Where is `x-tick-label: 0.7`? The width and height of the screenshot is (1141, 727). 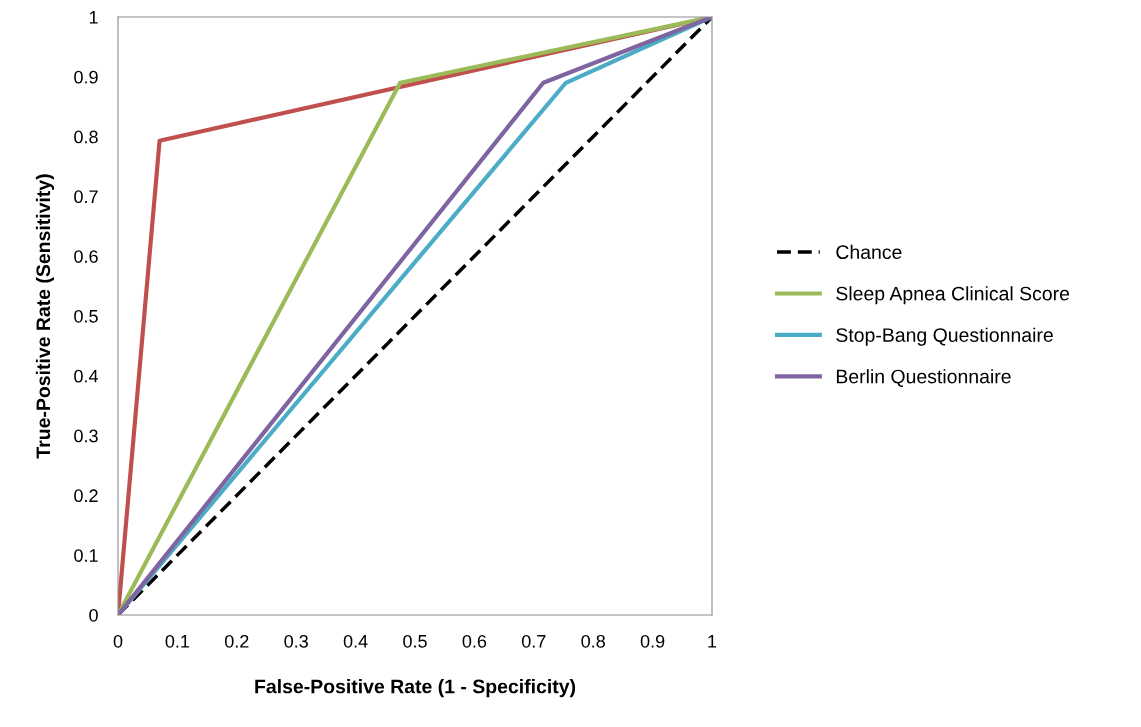
x-tick-label: 0.7 is located at coordinates (533, 641).